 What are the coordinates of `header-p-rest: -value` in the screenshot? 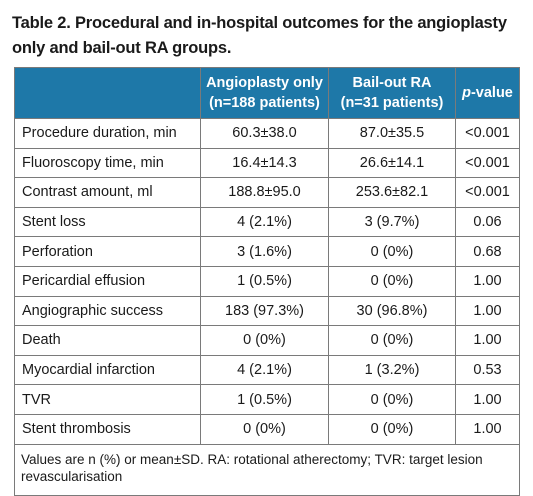 It's located at (491, 93).